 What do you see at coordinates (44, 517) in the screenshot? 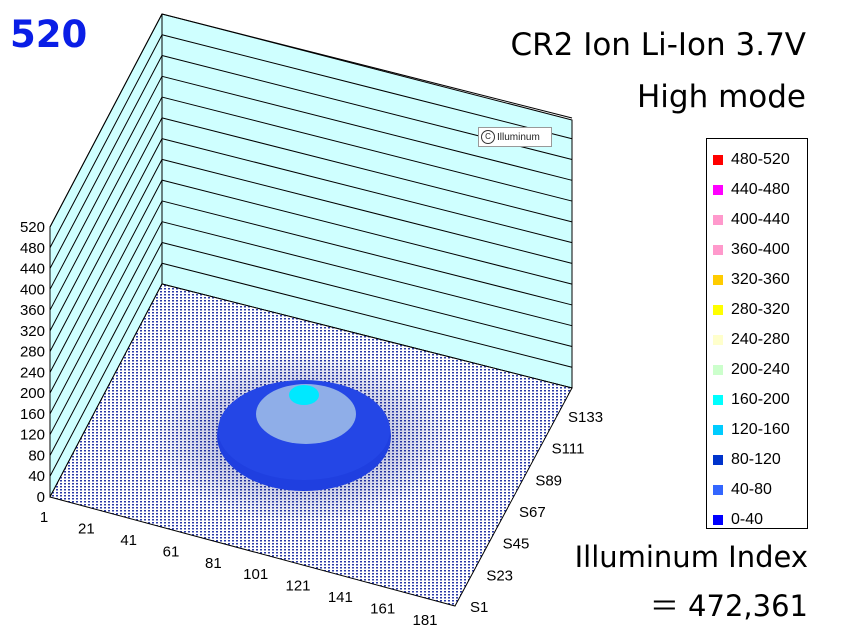
I see `x-tick-label: 1` at bounding box center [44, 517].